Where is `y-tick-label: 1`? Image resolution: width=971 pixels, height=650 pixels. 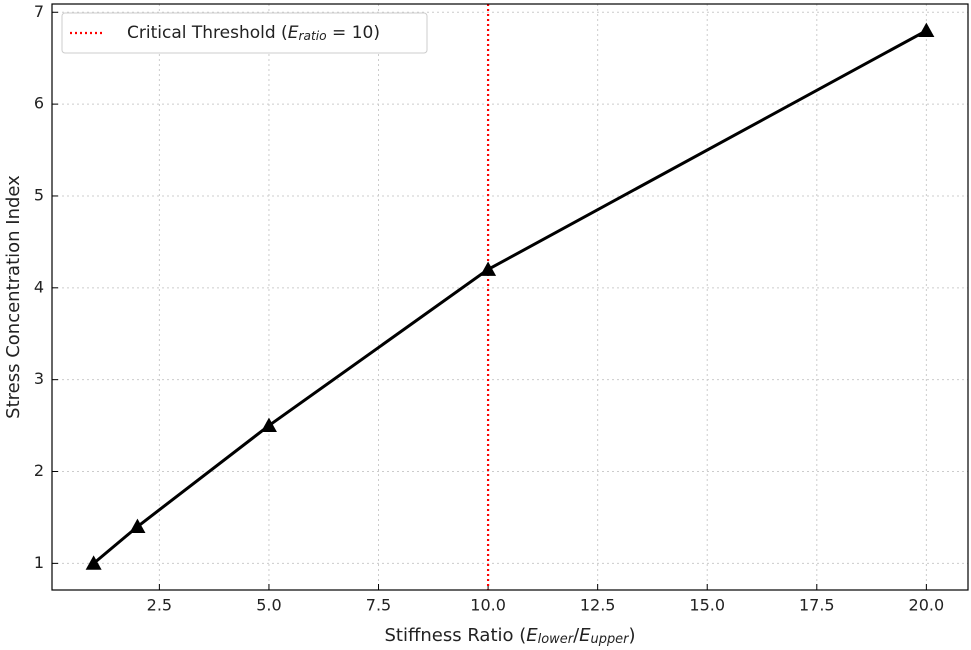 y-tick-label: 1 is located at coordinates (39, 562).